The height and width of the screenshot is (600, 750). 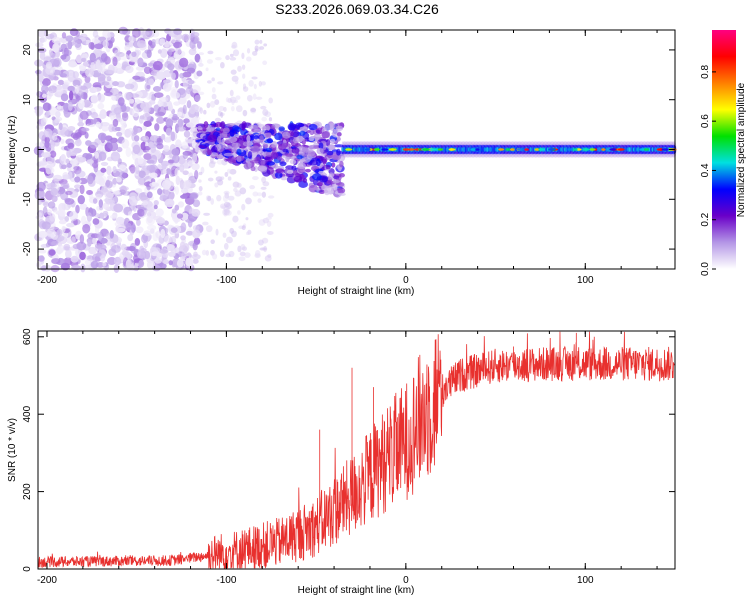 What do you see at coordinates (406, 580) in the screenshot?
I see `snr-x-tick-label: 0` at bounding box center [406, 580].